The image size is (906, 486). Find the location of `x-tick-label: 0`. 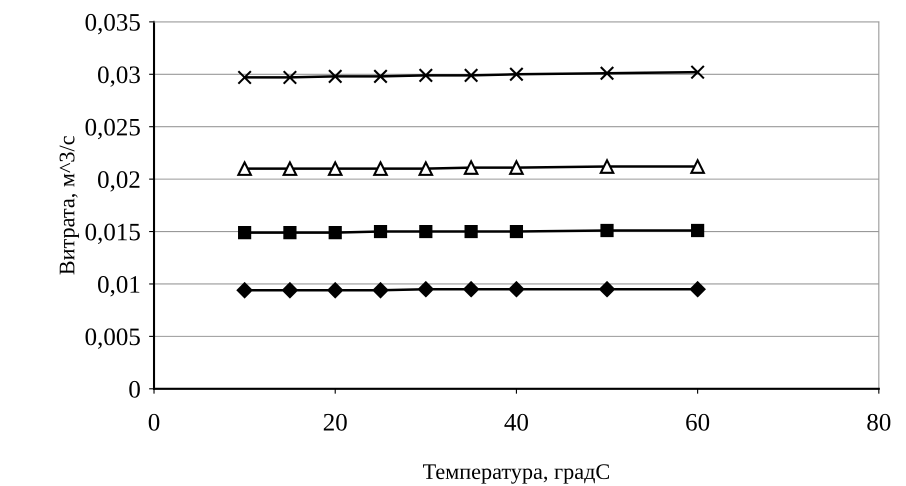

x-tick-label: 0 is located at coordinates (154, 422).